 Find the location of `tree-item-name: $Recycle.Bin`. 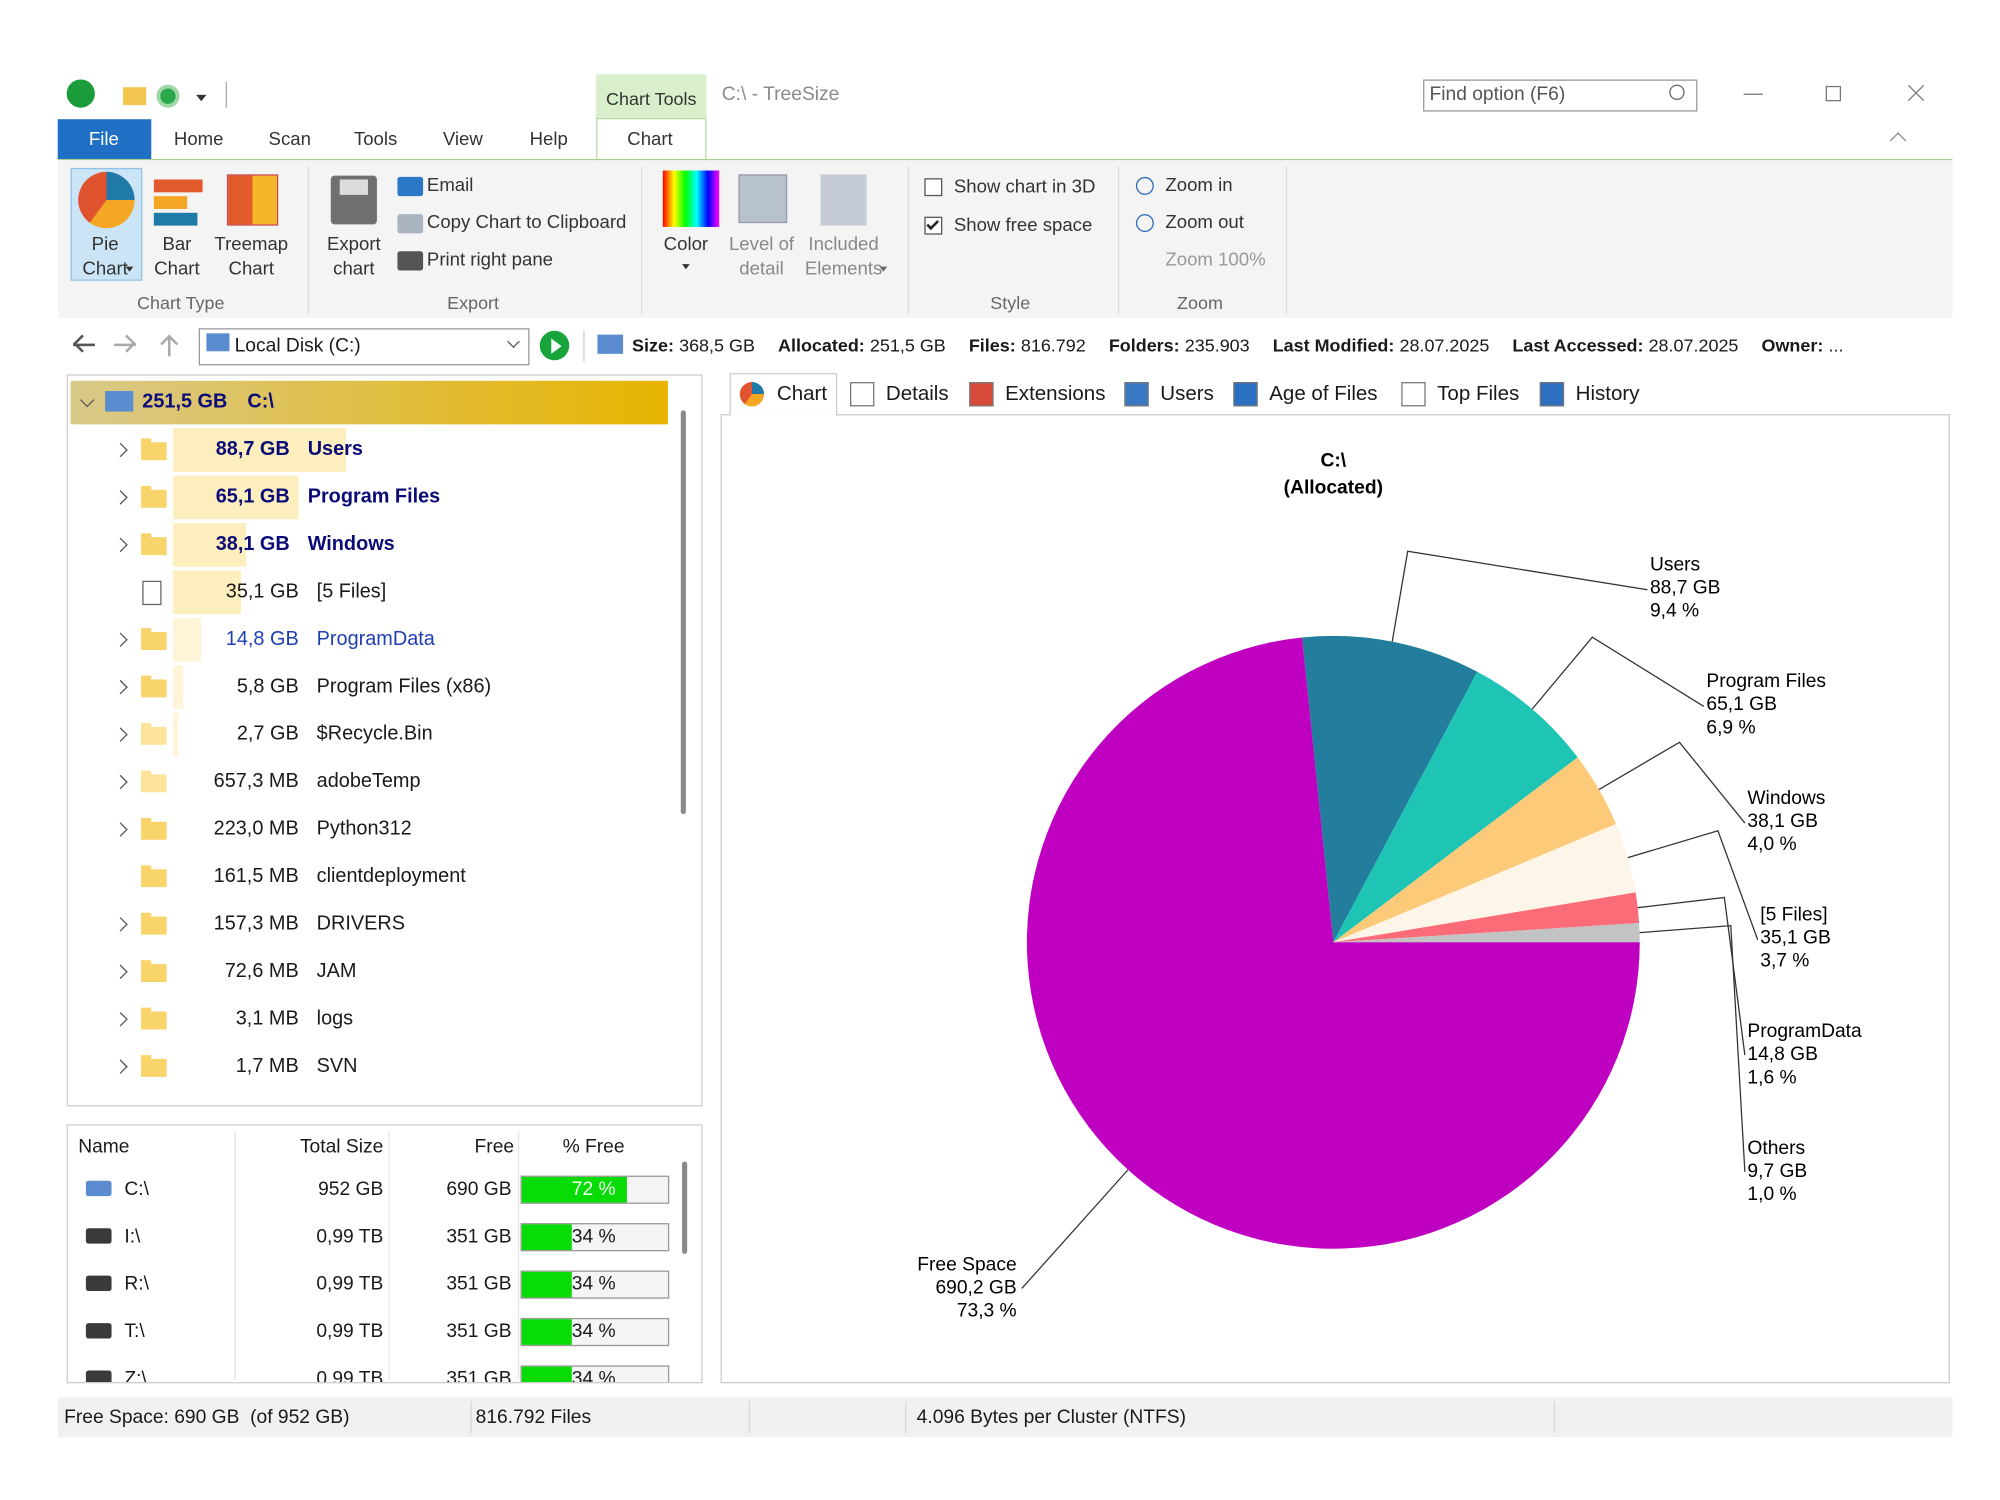

tree-item-name: $Recycle.Bin is located at coordinates (374, 734).